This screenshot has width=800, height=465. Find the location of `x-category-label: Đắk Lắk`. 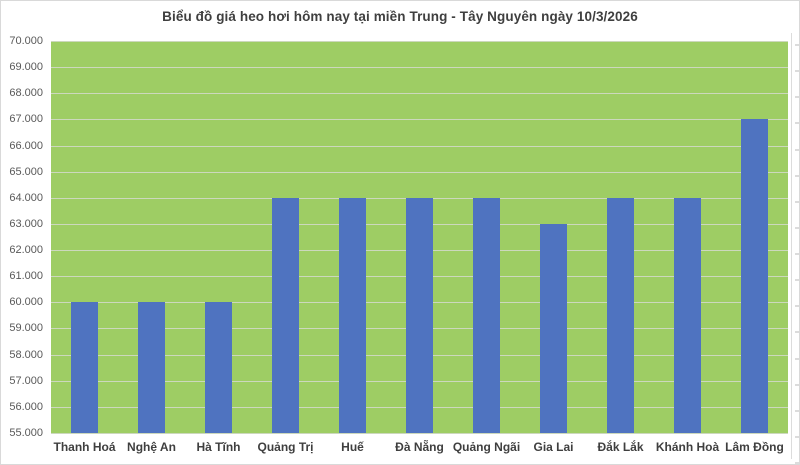

x-category-label: Đắk Lắk is located at coordinates (620, 447).